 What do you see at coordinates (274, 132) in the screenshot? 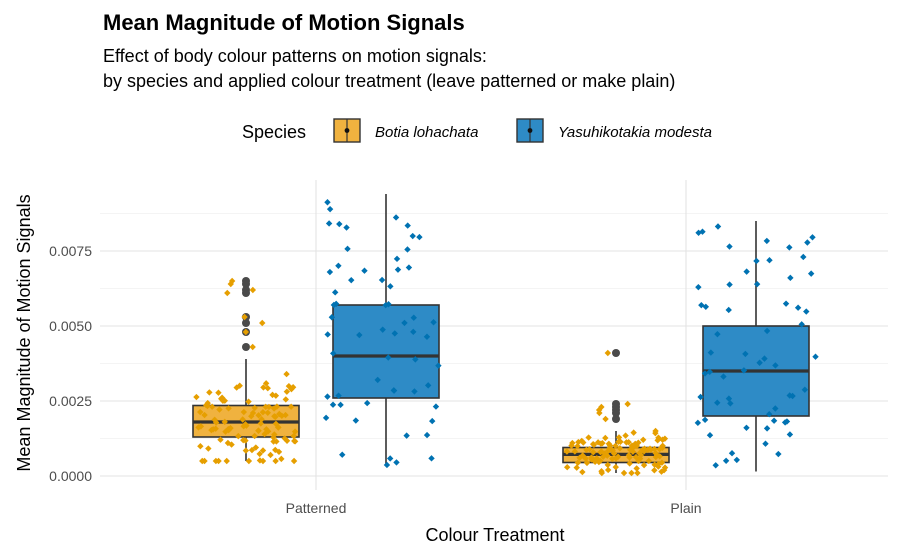
I see `legend-title: Species` at bounding box center [274, 132].